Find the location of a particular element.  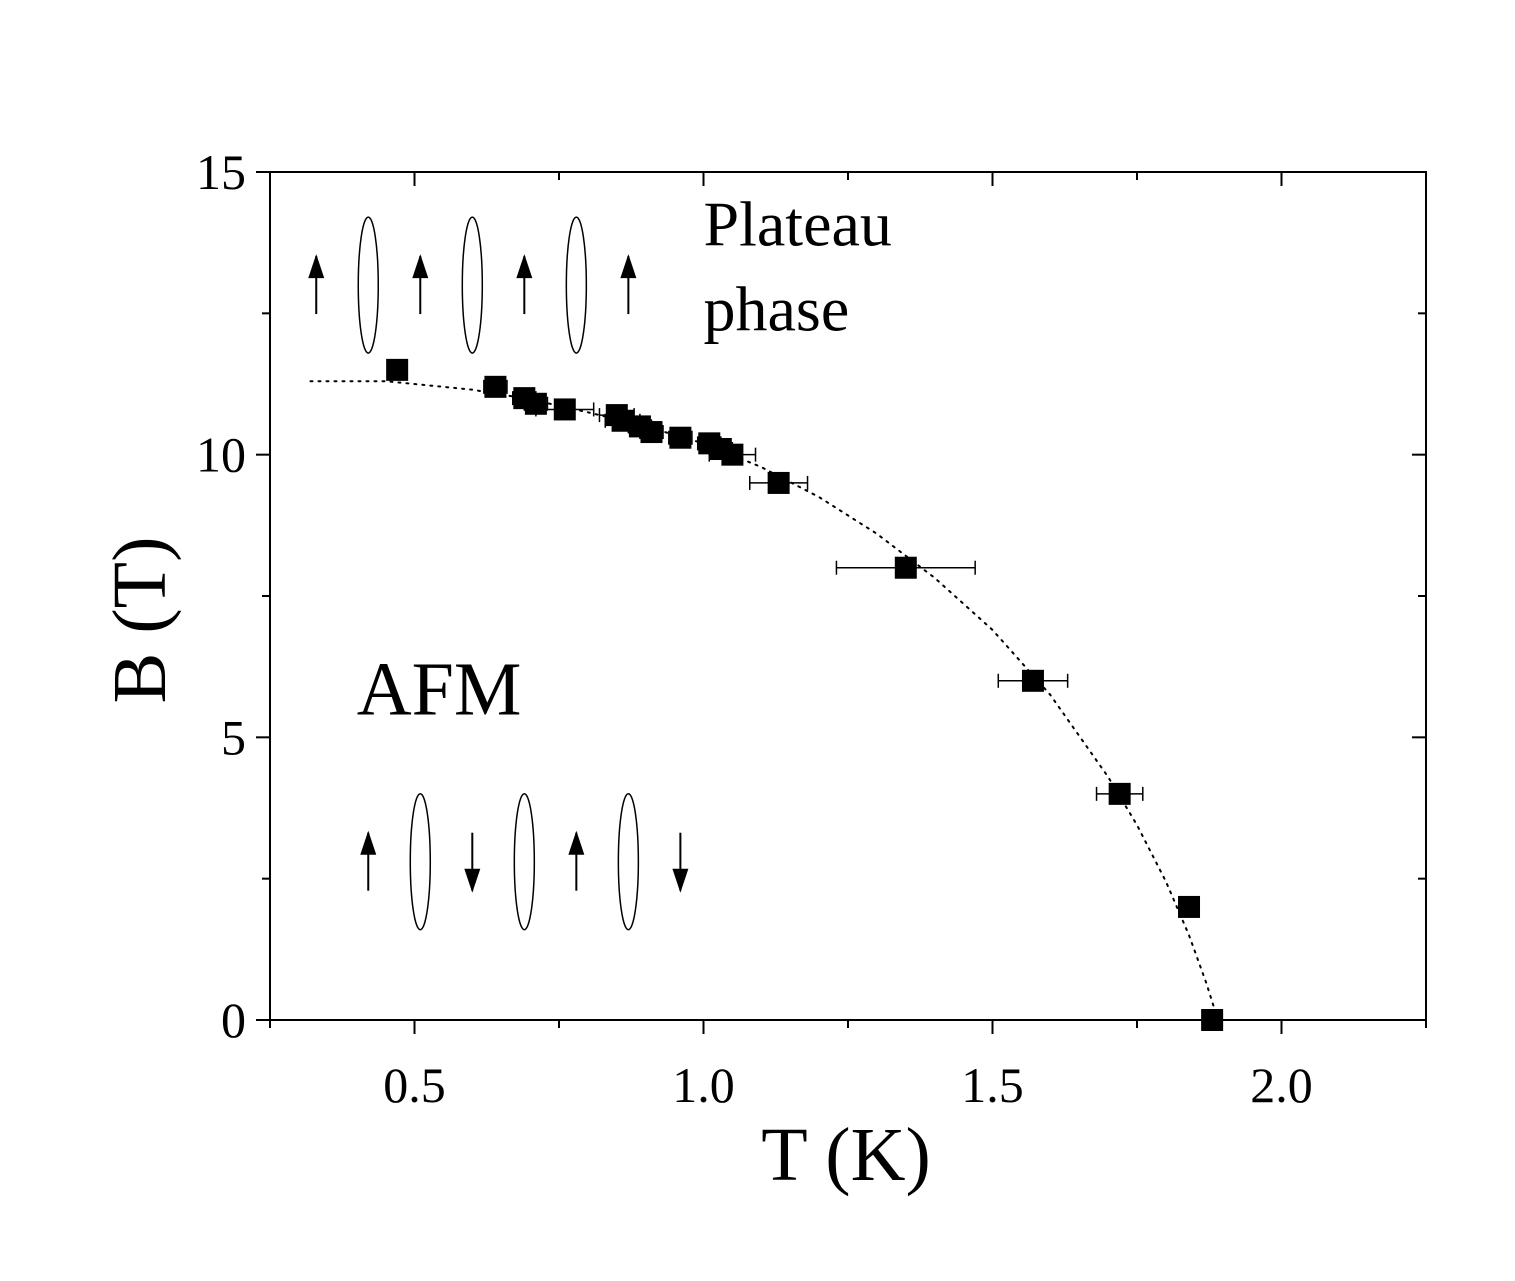

y-axis-title: B (T) is located at coordinates (140, 620).